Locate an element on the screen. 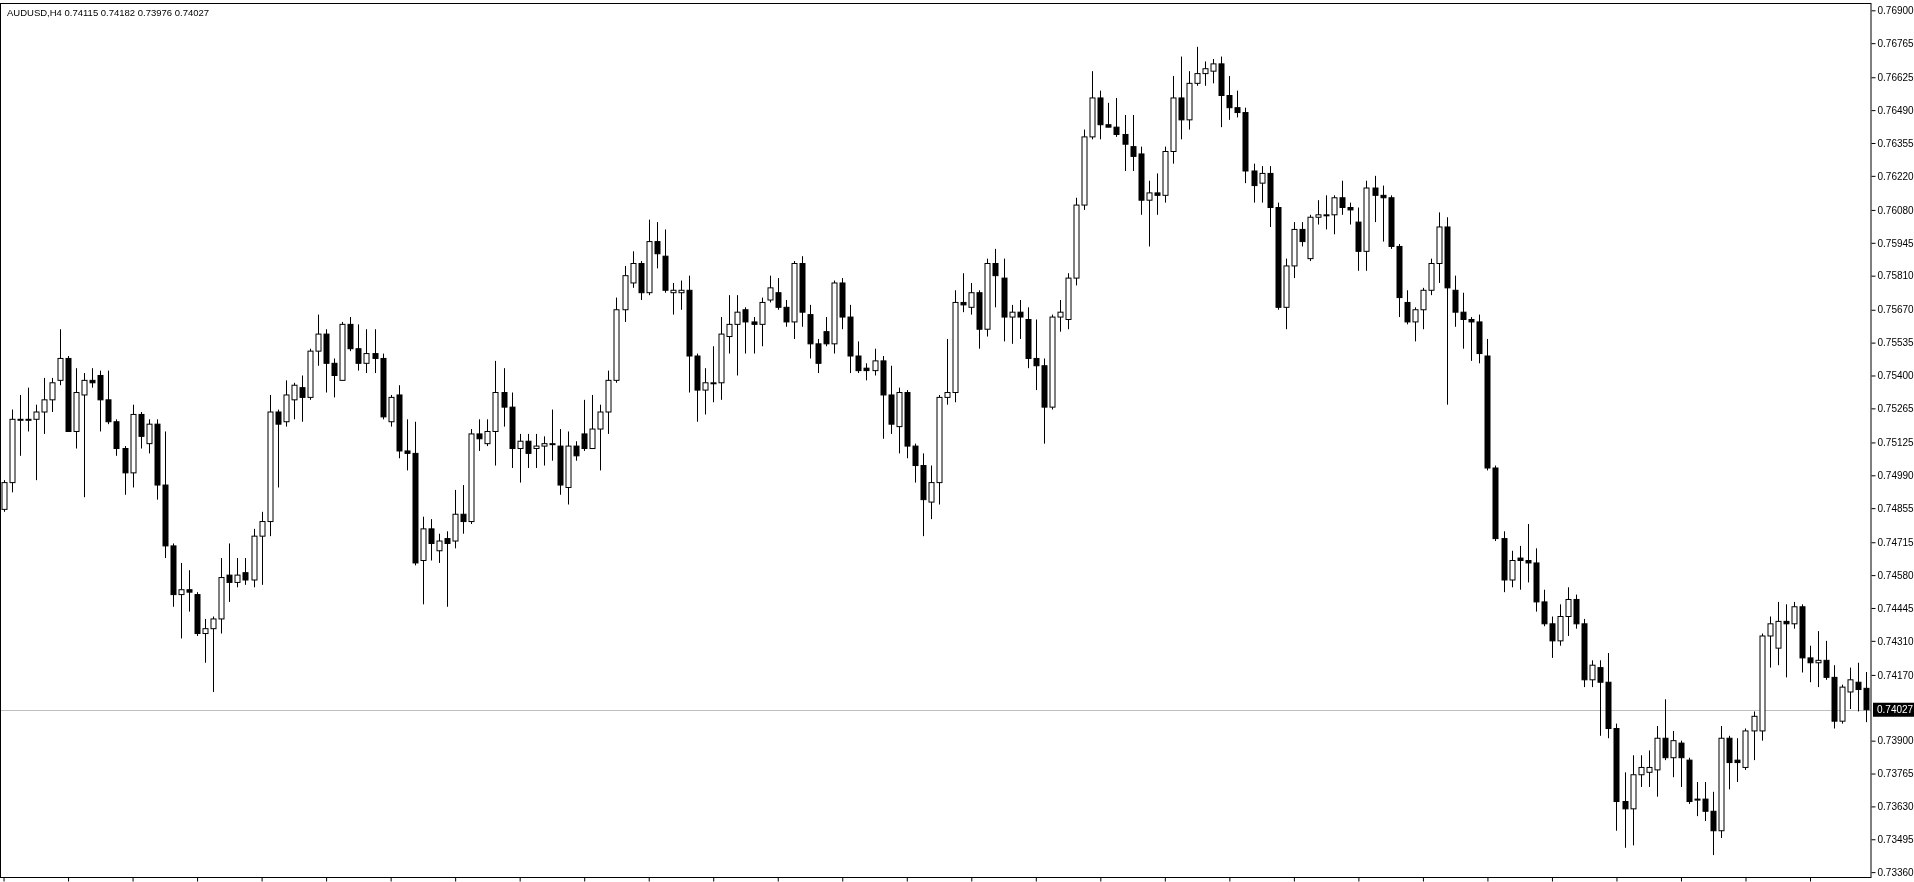  y-tick-label: 0.73630 is located at coordinates (1895, 807).